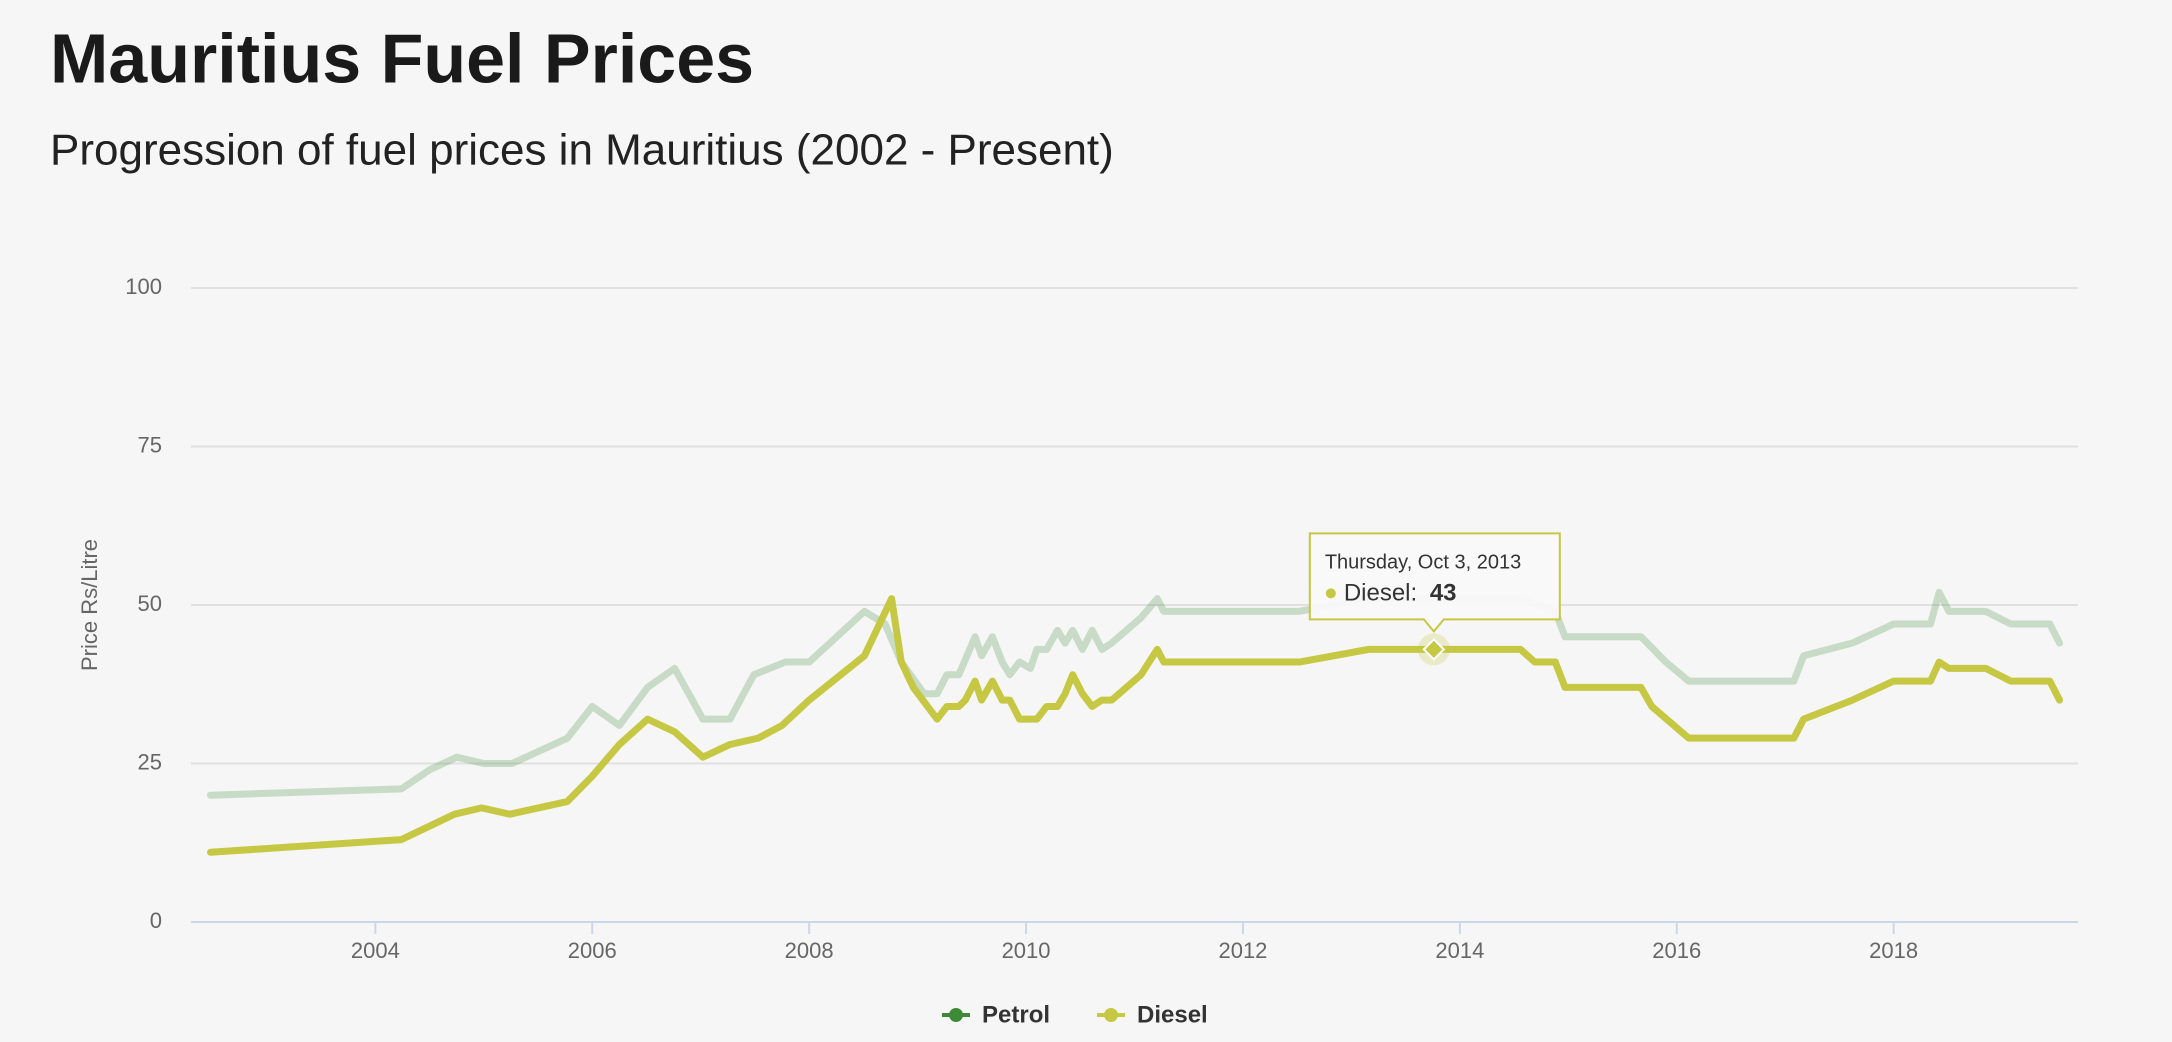 This screenshot has height=1042, width=2172. What do you see at coordinates (143, 286) in the screenshot?
I see `y-tick-label: 100` at bounding box center [143, 286].